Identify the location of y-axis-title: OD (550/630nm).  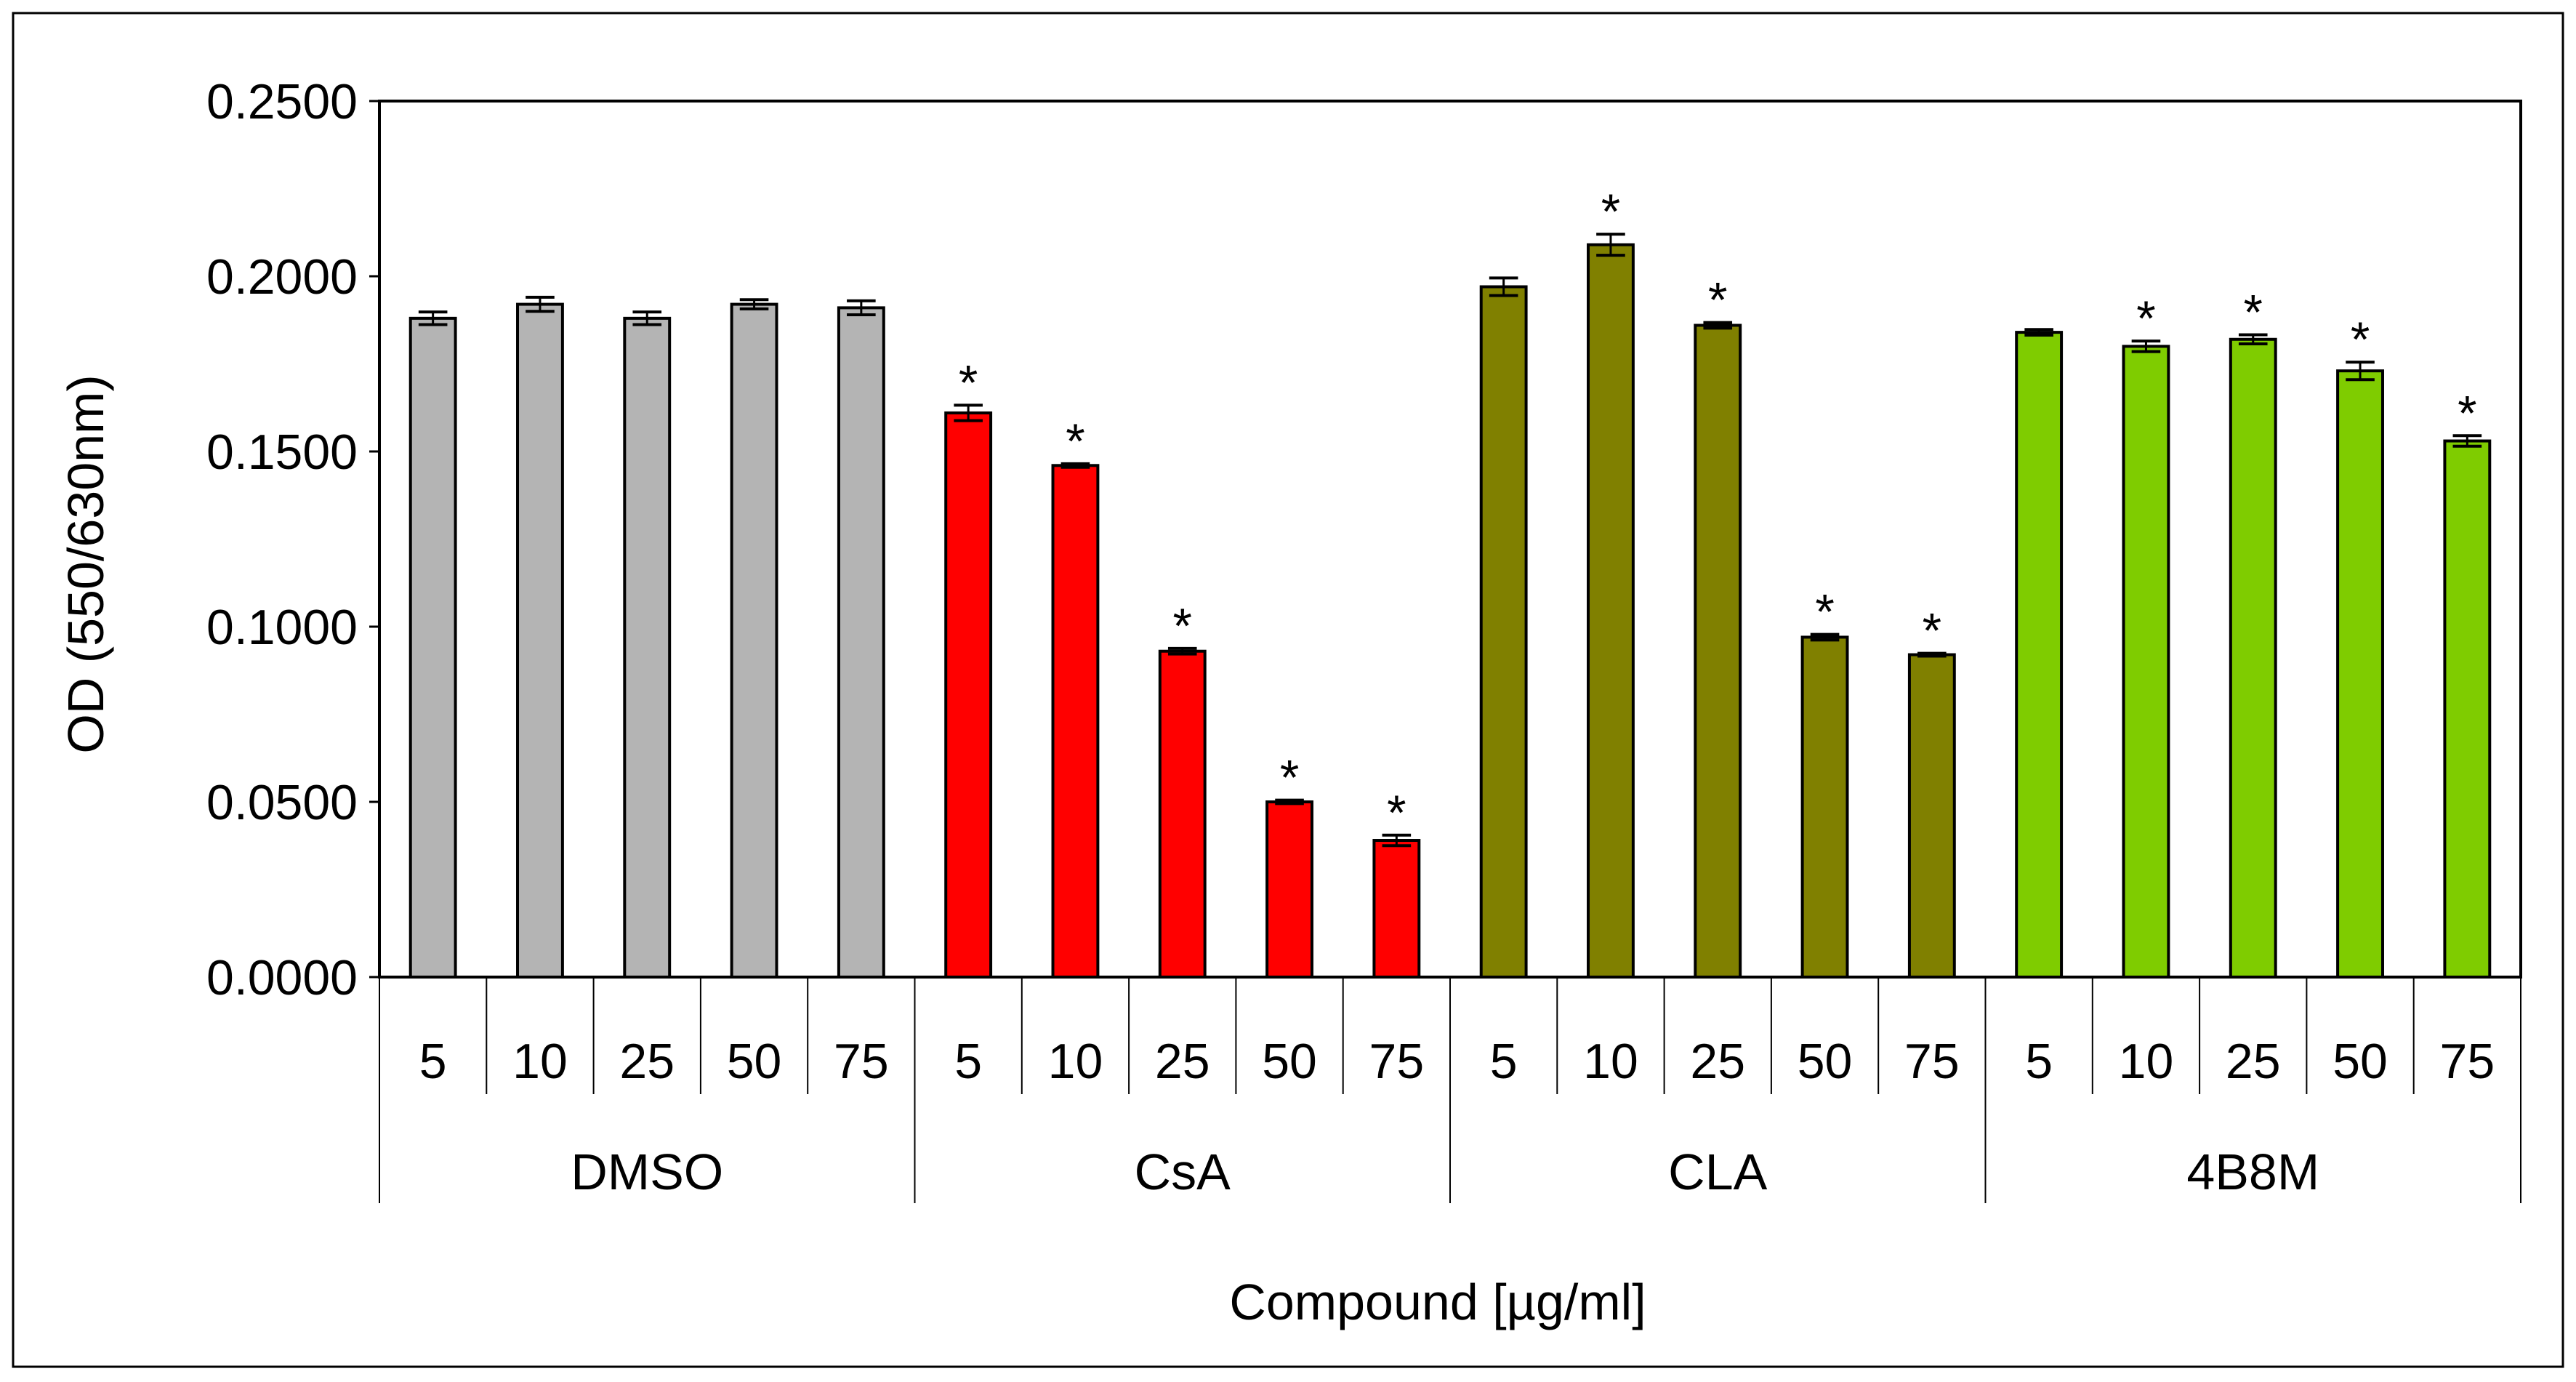
(85, 563).